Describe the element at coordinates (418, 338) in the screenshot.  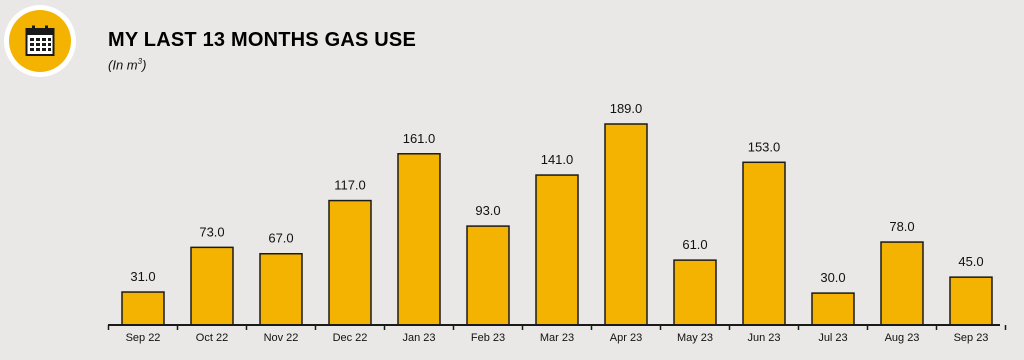
I see `x-tick-label-4: Jan 23` at that location.